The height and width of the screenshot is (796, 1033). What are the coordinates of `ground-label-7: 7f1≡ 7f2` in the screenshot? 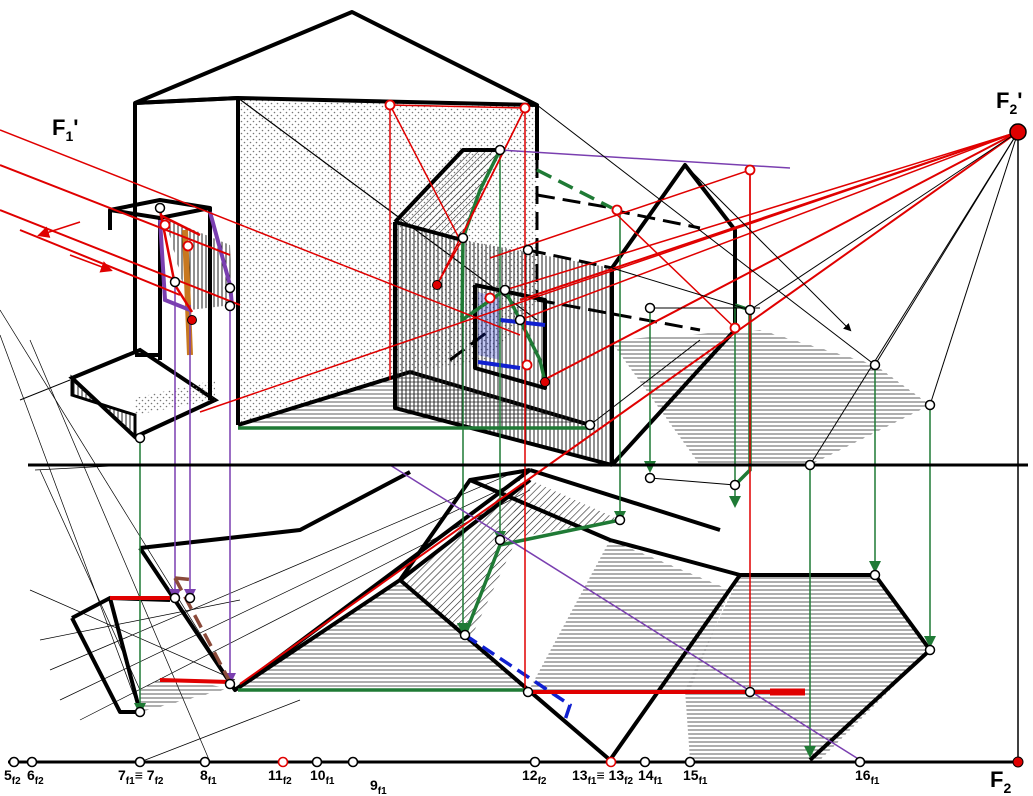 It's located at (141, 777).